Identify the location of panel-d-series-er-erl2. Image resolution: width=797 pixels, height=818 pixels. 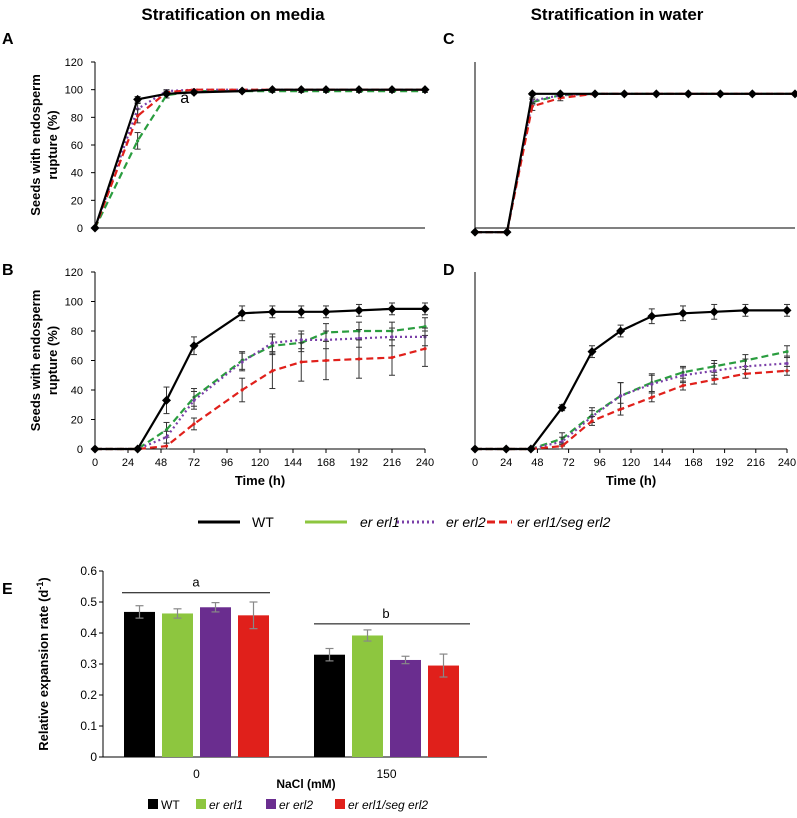
(631, 403).